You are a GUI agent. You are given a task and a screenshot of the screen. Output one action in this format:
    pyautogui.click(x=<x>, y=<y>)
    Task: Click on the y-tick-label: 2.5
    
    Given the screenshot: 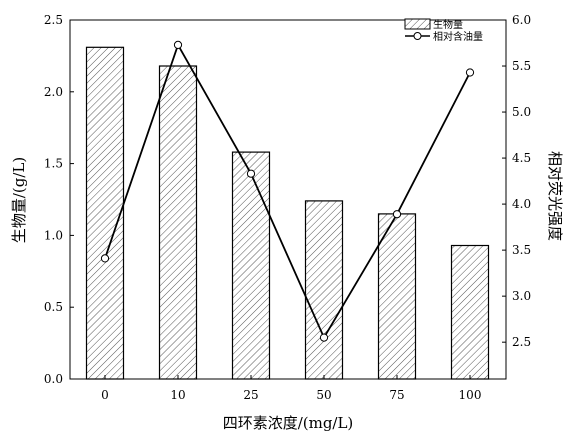 What is the action you would take?
    pyautogui.click(x=53, y=20)
    